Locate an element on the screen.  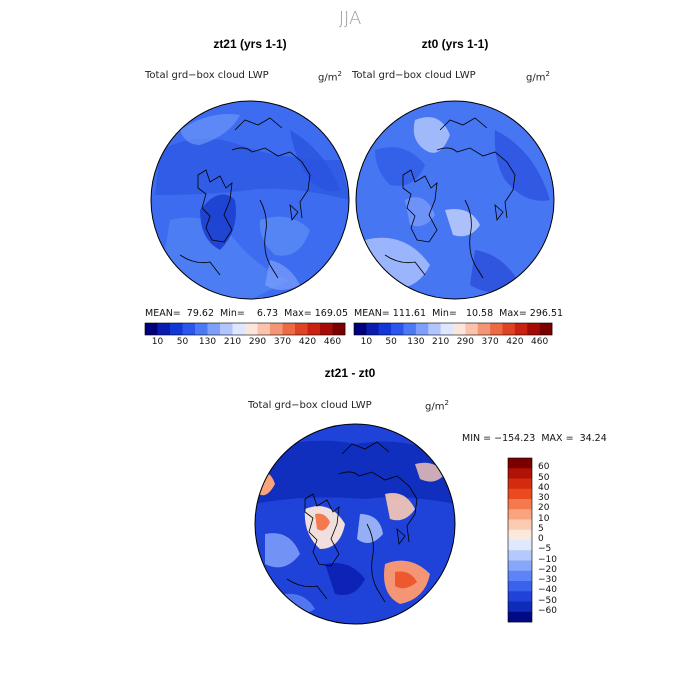
polar-map-zt0 is located at coordinates (455, 200).